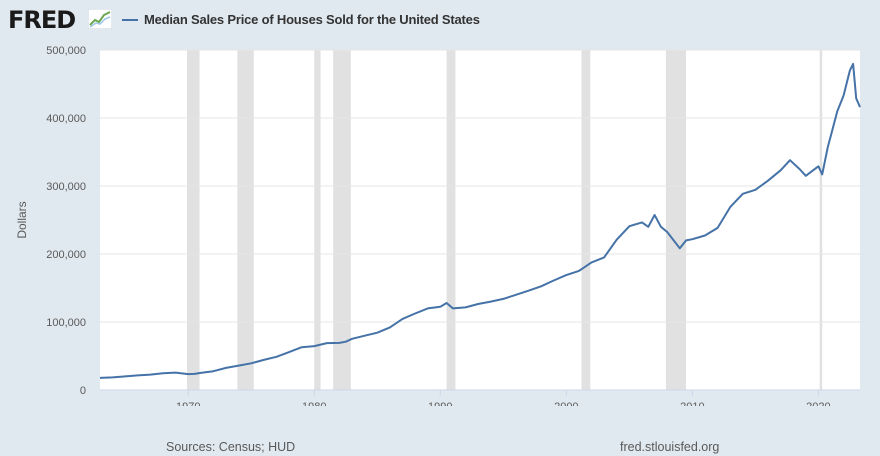 The width and height of the screenshot is (880, 456). I want to click on y-tick-label: 400,000, so click(66, 119).